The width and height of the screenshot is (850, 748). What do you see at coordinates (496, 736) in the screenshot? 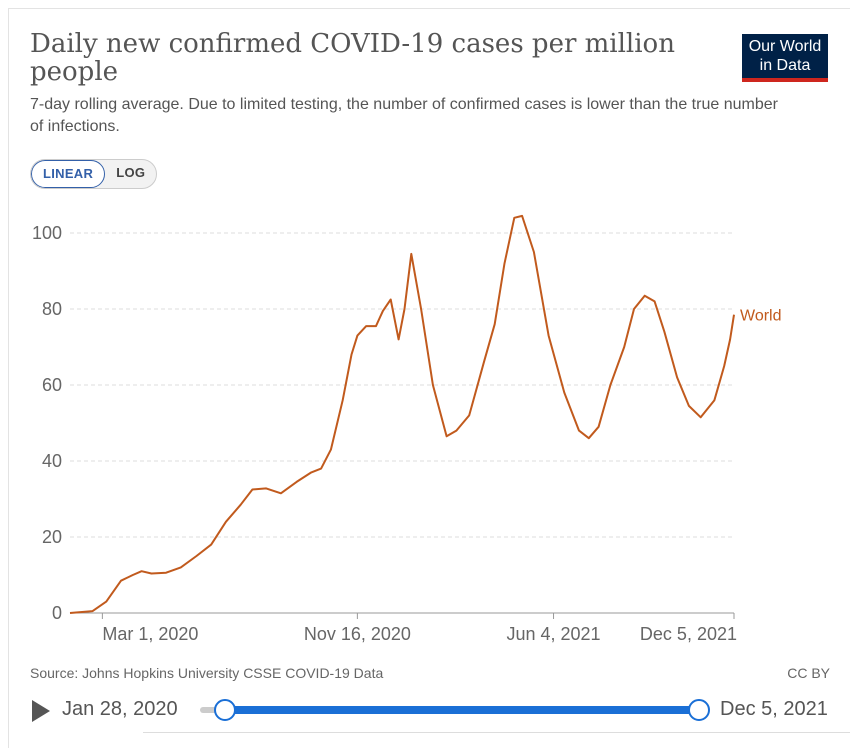
I see `bottom-tab-bar` at bounding box center [496, 736].